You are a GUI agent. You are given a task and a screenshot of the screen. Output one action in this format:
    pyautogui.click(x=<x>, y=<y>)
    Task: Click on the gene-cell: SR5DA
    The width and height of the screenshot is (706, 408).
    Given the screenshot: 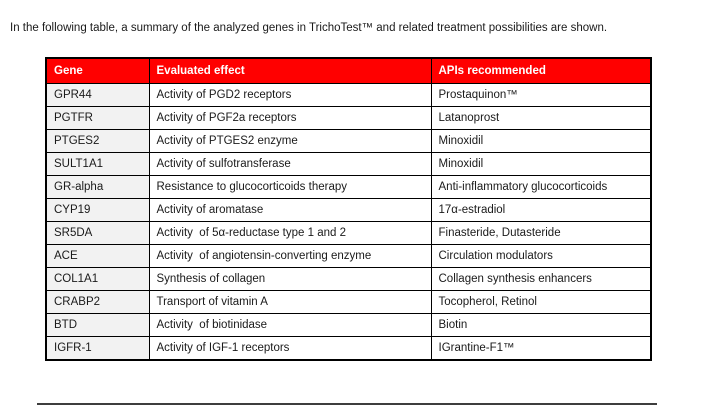 What is the action you would take?
    pyautogui.click(x=97, y=233)
    